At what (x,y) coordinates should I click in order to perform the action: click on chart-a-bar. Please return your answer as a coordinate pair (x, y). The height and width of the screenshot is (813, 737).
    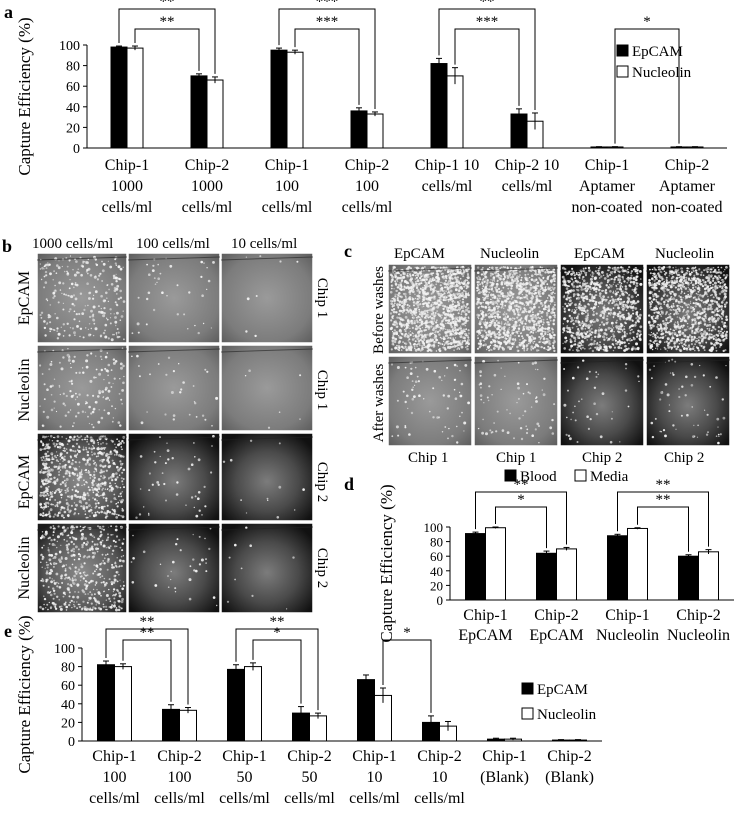
    Looking at the image, I should click on (279, 99).